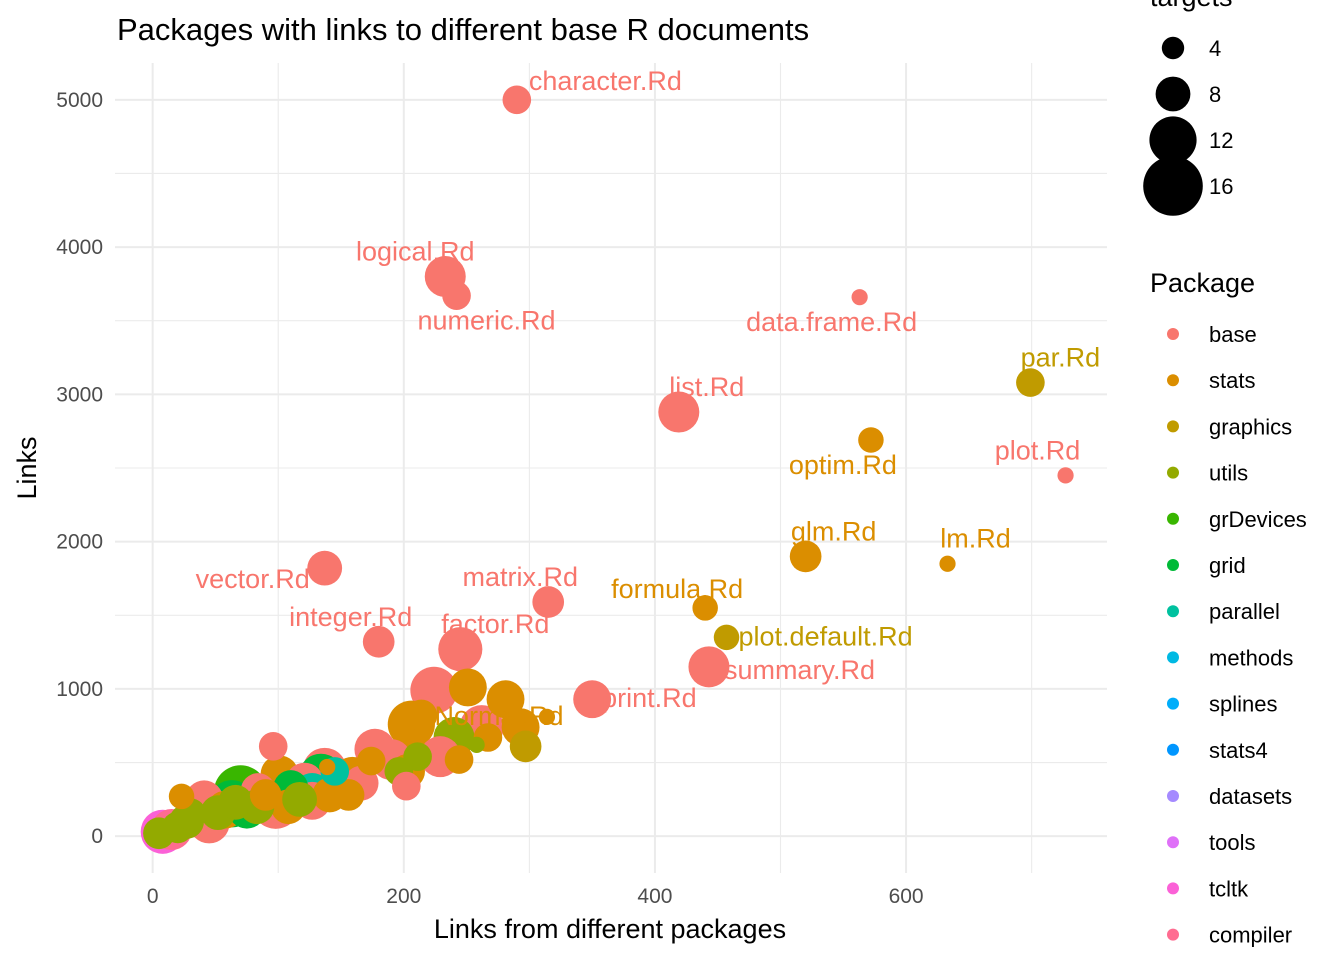  What do you see at coordinates (79, 394) in the screenshot?
I see `y-tick-label: 3000` at bounding box center [79, 394].